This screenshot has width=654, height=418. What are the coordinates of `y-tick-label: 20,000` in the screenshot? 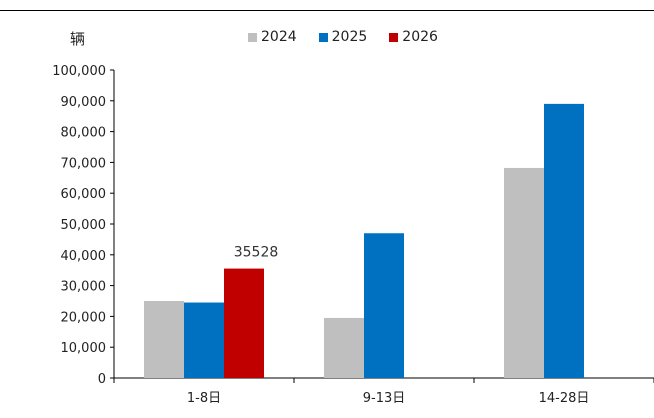 It's located at (84, 317).